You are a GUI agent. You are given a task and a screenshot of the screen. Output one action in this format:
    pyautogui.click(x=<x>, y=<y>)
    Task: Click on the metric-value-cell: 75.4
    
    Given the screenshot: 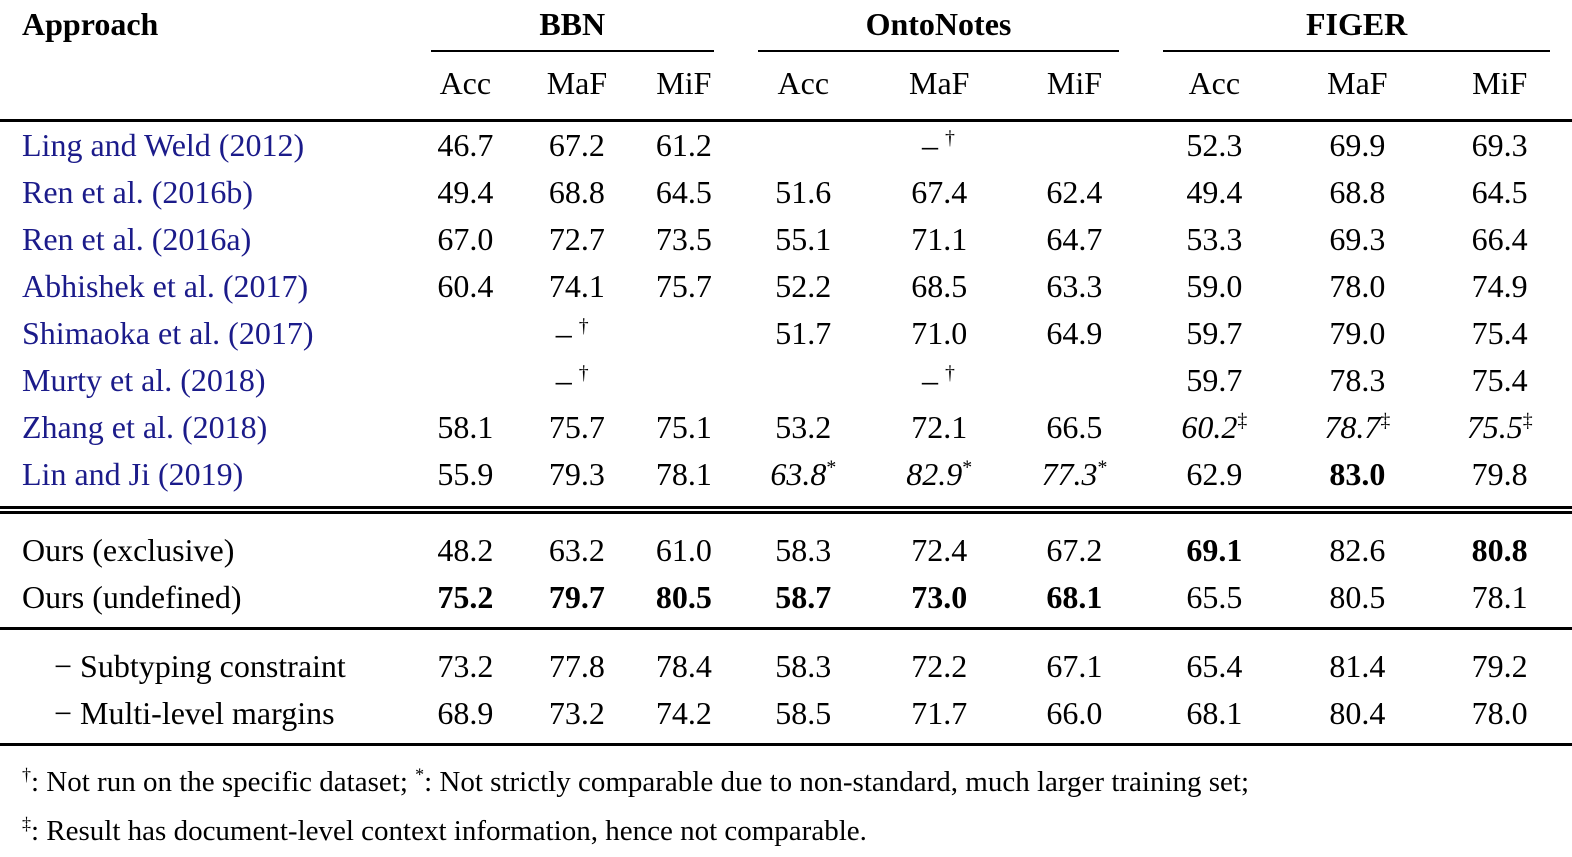 What is the action you would take?
    pyautogui.click(x=1499, y=380)
    